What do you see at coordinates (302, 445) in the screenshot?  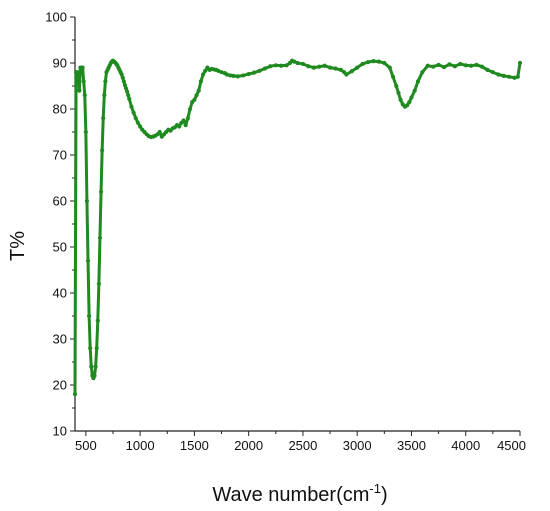 I see `x-tick-label: 2500` at bounding box center [302, 445].